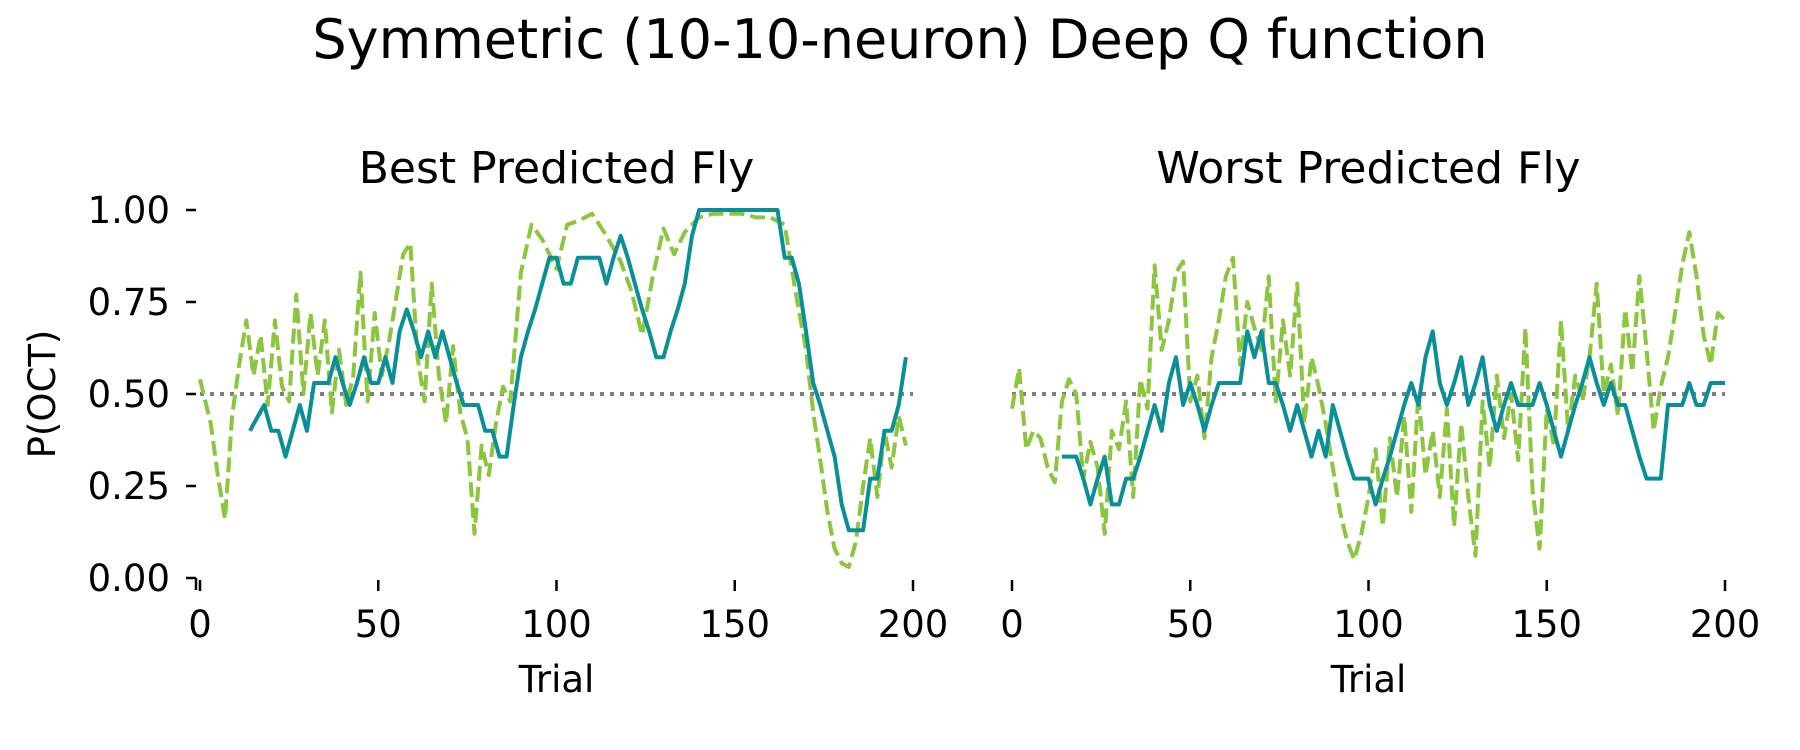 The image size is (1800, 750). Describe the element at coordinates (129, 210) in the screenshot. I see `y-tick-label: 1.00` at that location.